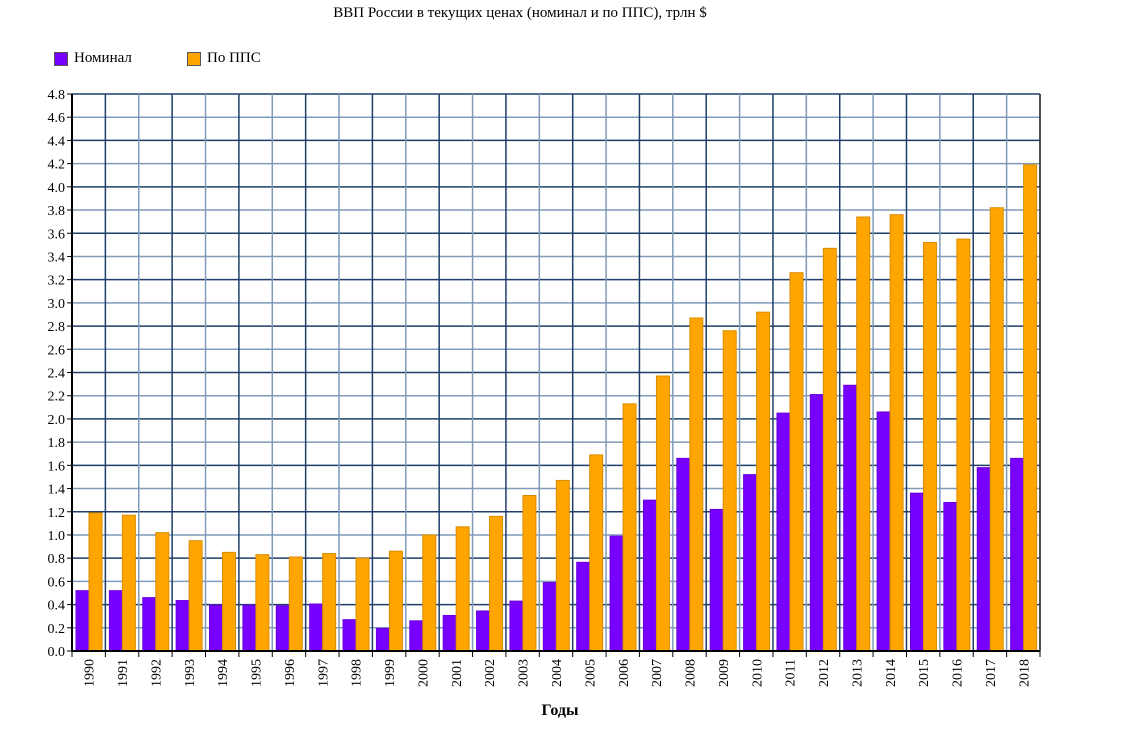 The height and width of the screenshot is (732, 1148). Describe the element at coordinates (696, 484) in the screenshot. I see `bar-ppp-2008` at that location.